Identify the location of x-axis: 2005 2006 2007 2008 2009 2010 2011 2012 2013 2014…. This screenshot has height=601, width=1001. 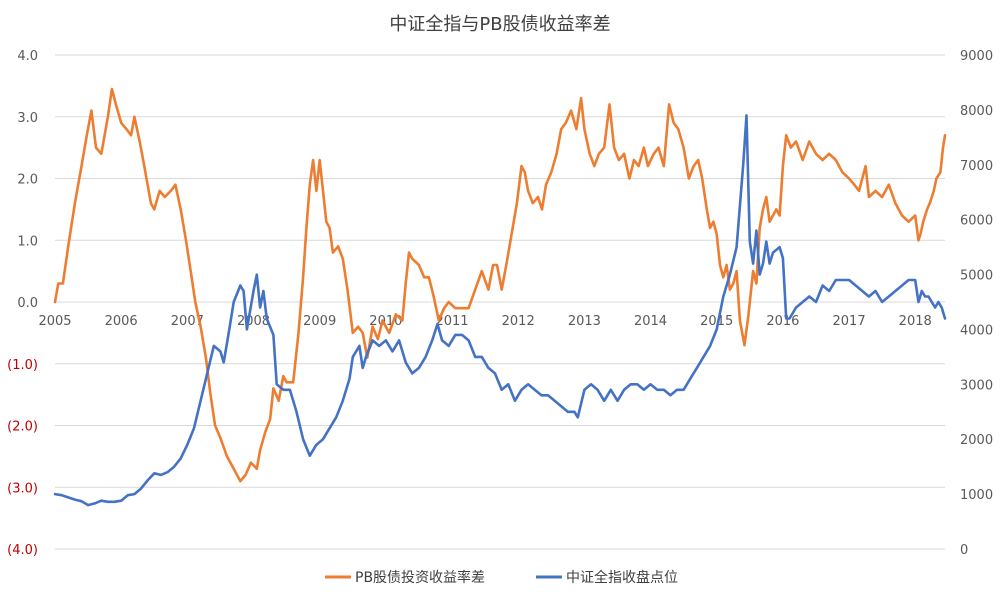
(484, 321).